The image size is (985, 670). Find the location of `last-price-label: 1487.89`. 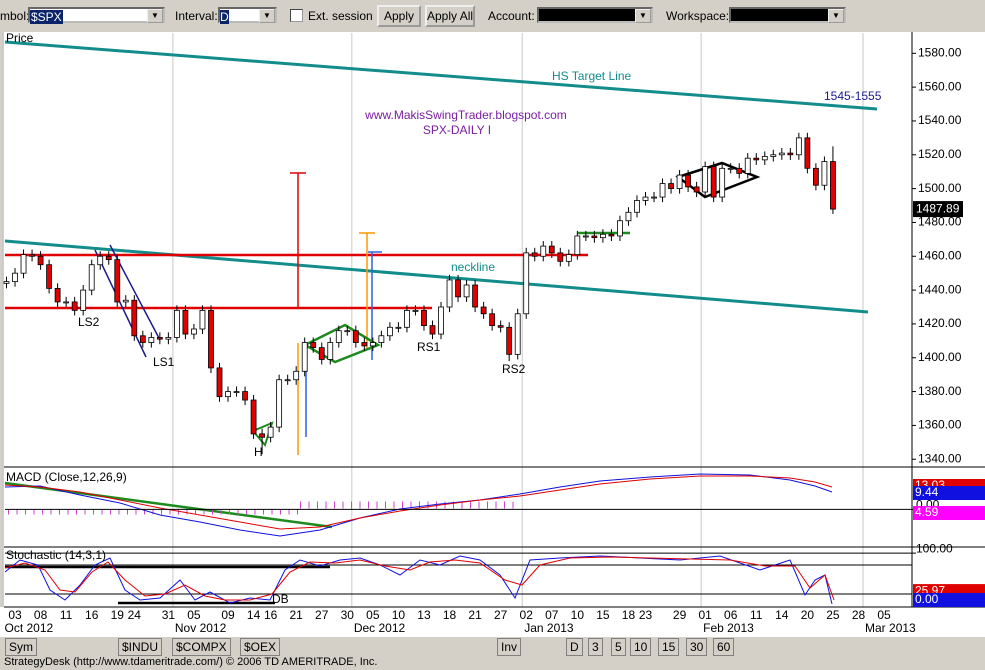

last-price-label: 1487.89 is located at coordinates (938, 208).